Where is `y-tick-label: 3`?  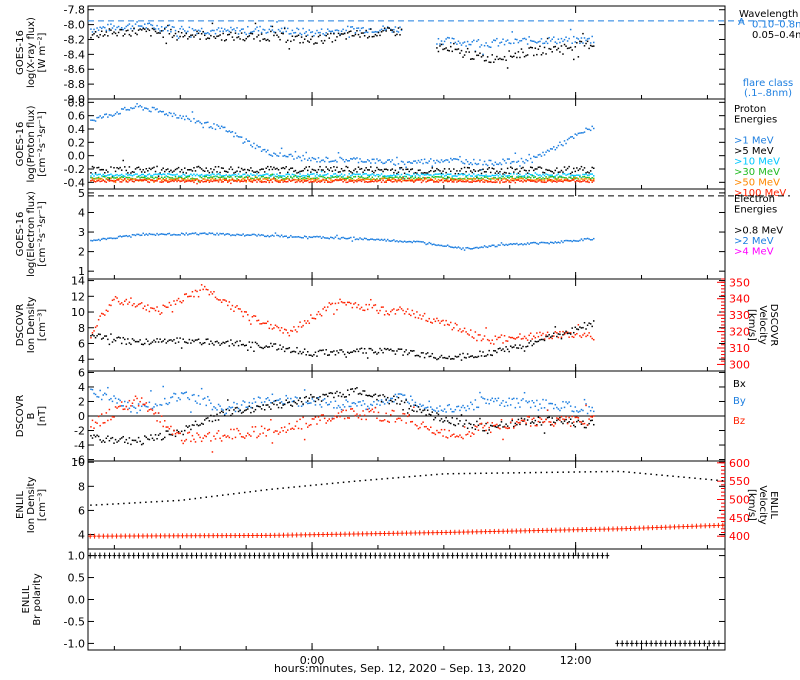 y-tick-label: 3 is located at coordinates (81, 232).